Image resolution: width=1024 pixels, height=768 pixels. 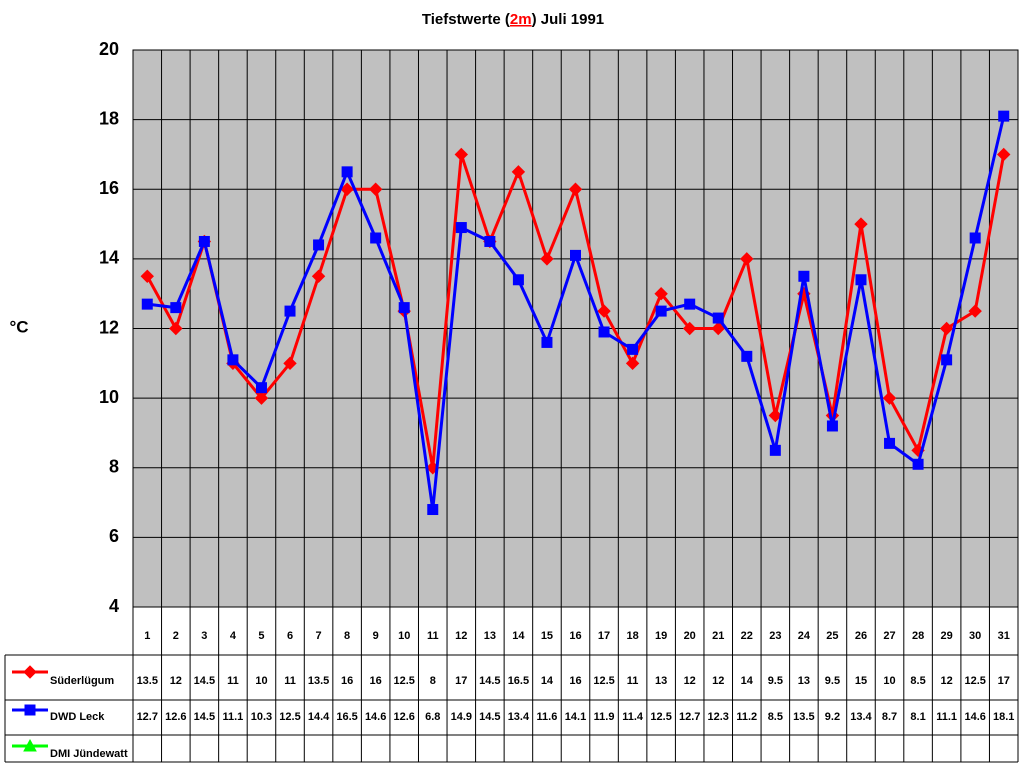 I want to click on data-label: 8.5, so click(x=917, y=681).